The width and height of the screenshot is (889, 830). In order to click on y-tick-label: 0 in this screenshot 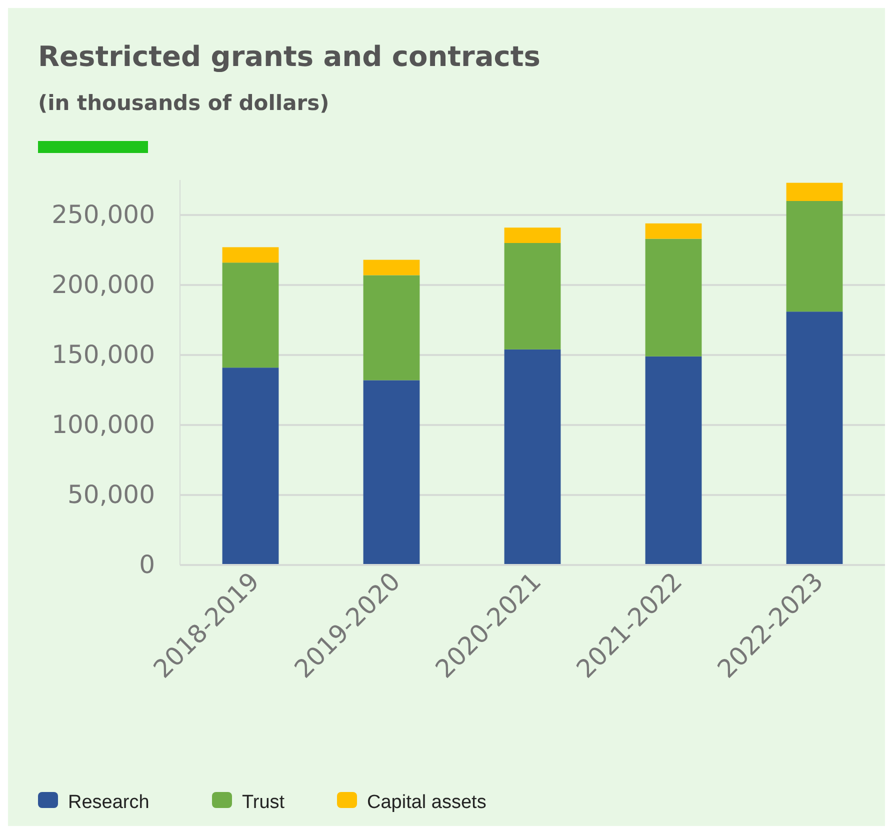, I will do `click(147, 564)`.